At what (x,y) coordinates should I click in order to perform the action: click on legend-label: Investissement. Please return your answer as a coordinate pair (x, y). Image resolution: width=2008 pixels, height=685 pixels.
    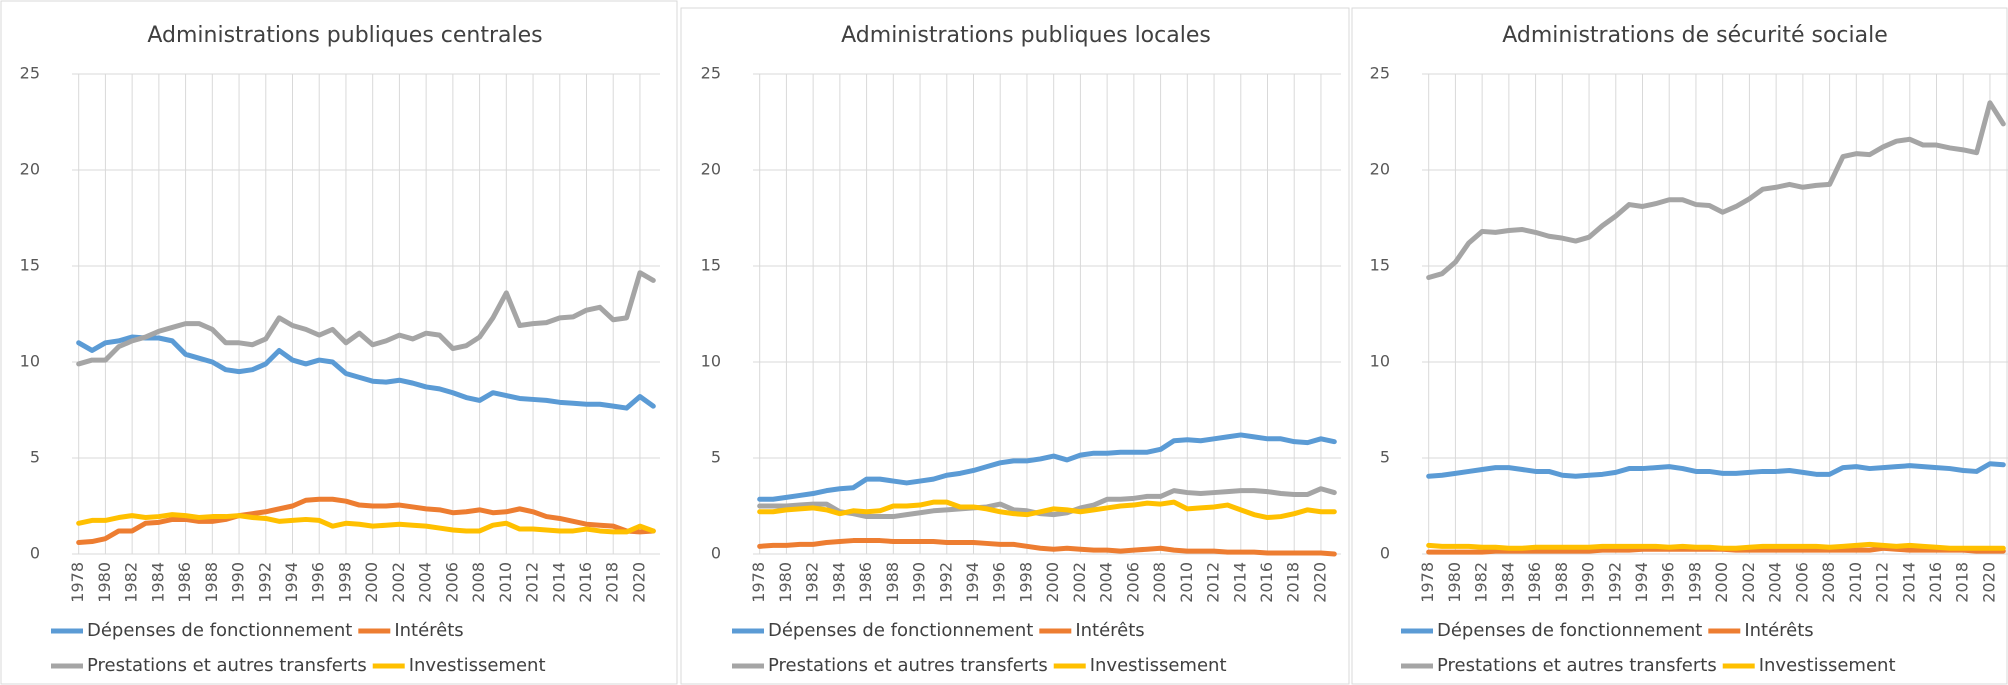
    Looking at the image, I should click on (1158, 665).